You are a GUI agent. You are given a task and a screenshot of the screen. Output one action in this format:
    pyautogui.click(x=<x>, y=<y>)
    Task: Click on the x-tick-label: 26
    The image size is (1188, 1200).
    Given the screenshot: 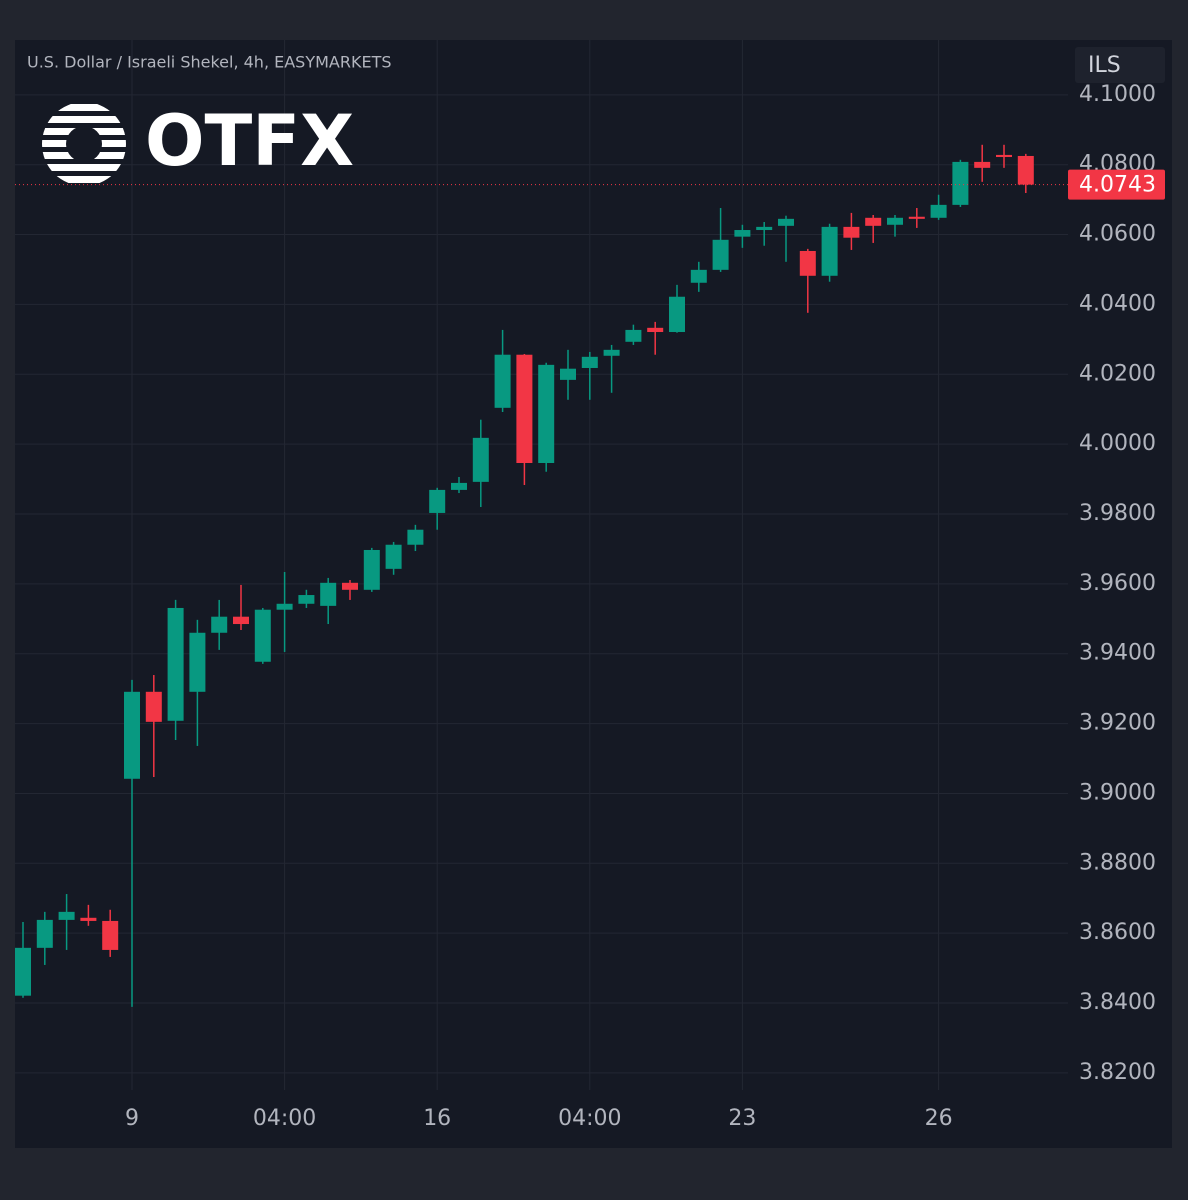 What is the action you would take?
    pyautogui.click(x=939, y=1118)
    